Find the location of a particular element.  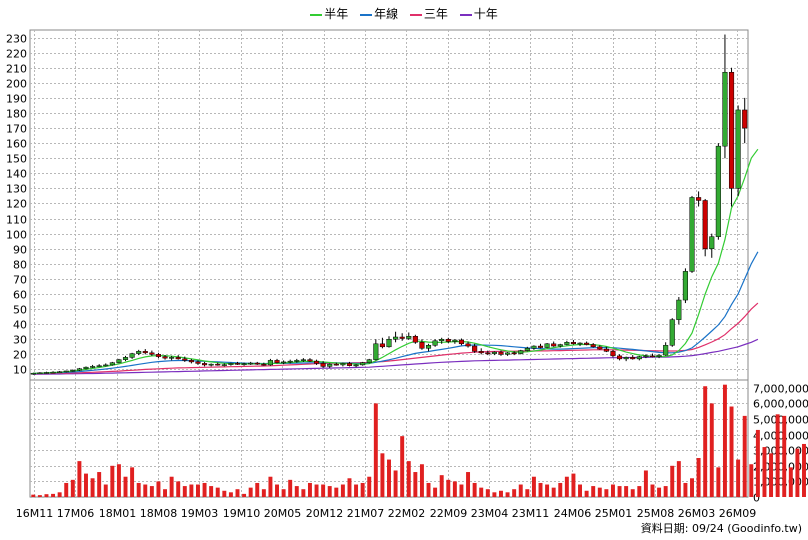

legend-item-half-year: 半年 is located at coordinates (331, 14).